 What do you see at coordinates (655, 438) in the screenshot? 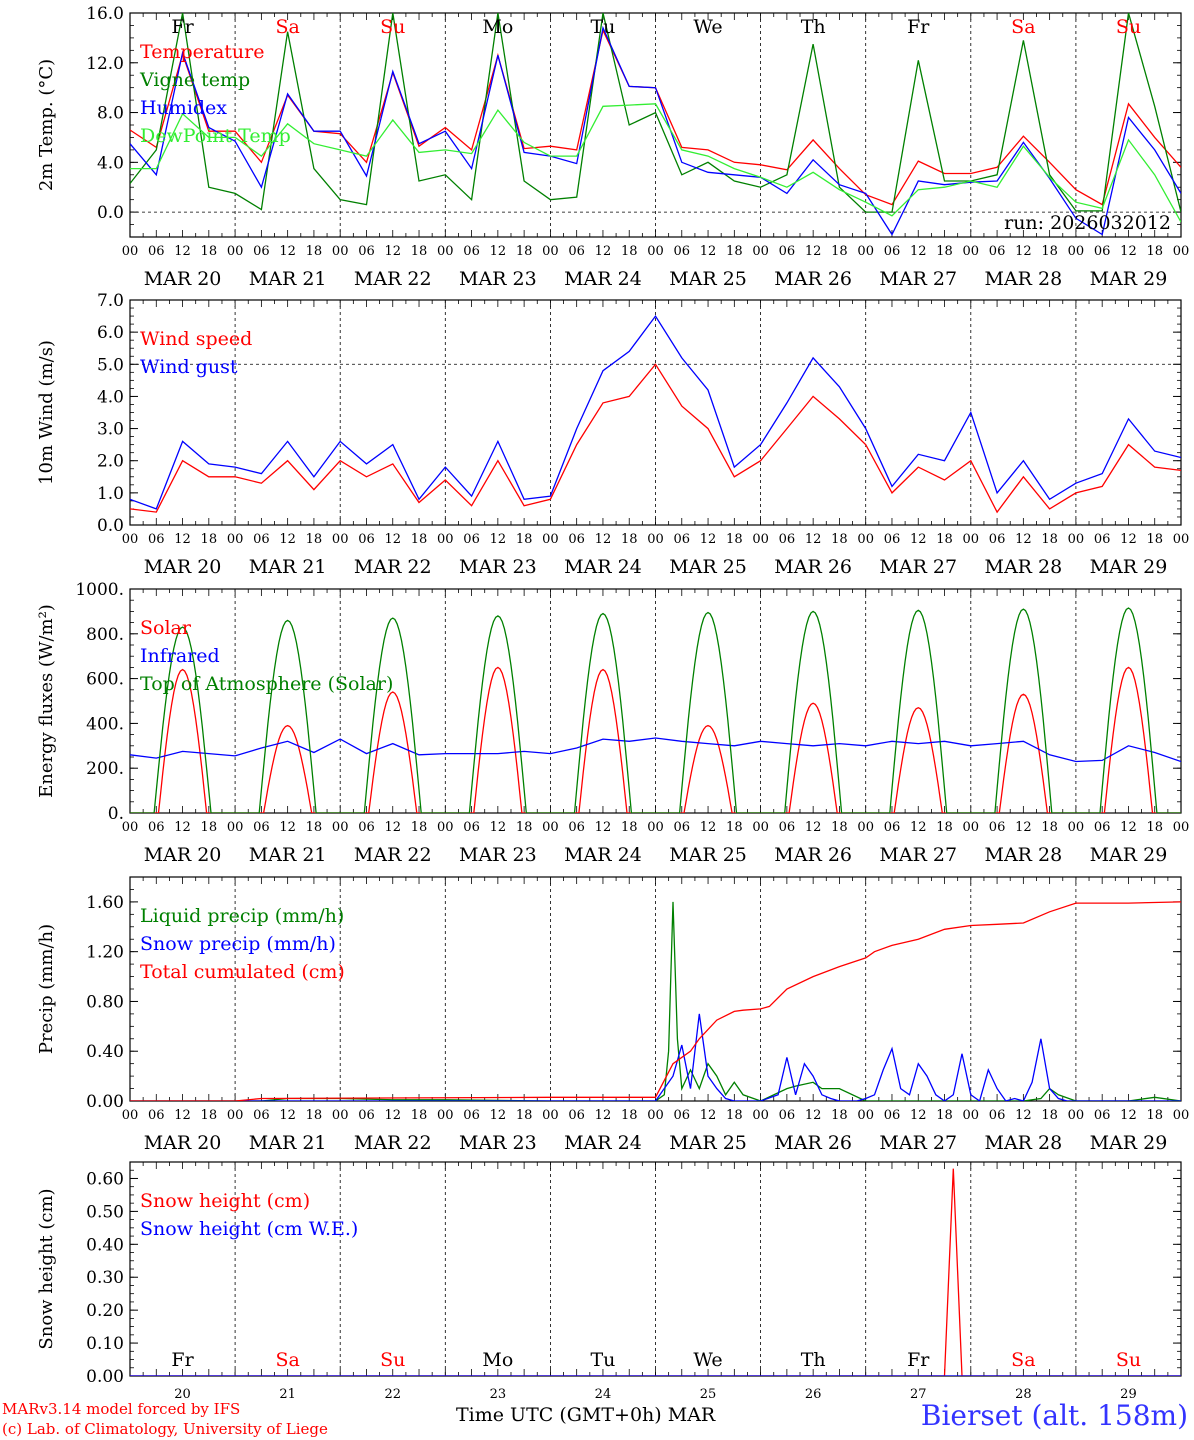
I see `series-line-wind-speed` at bounding box center [655, 438].